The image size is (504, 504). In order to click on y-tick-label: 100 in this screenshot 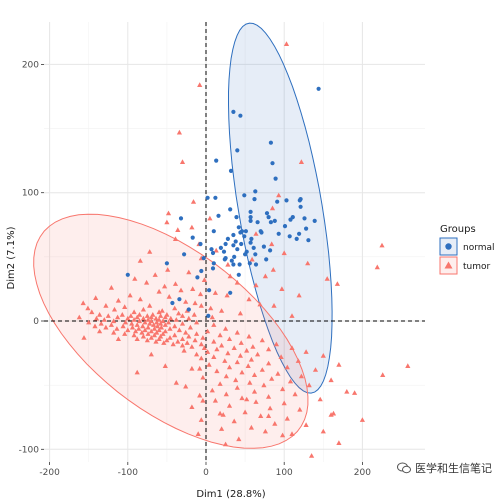, I will do `click(30, 194)`.